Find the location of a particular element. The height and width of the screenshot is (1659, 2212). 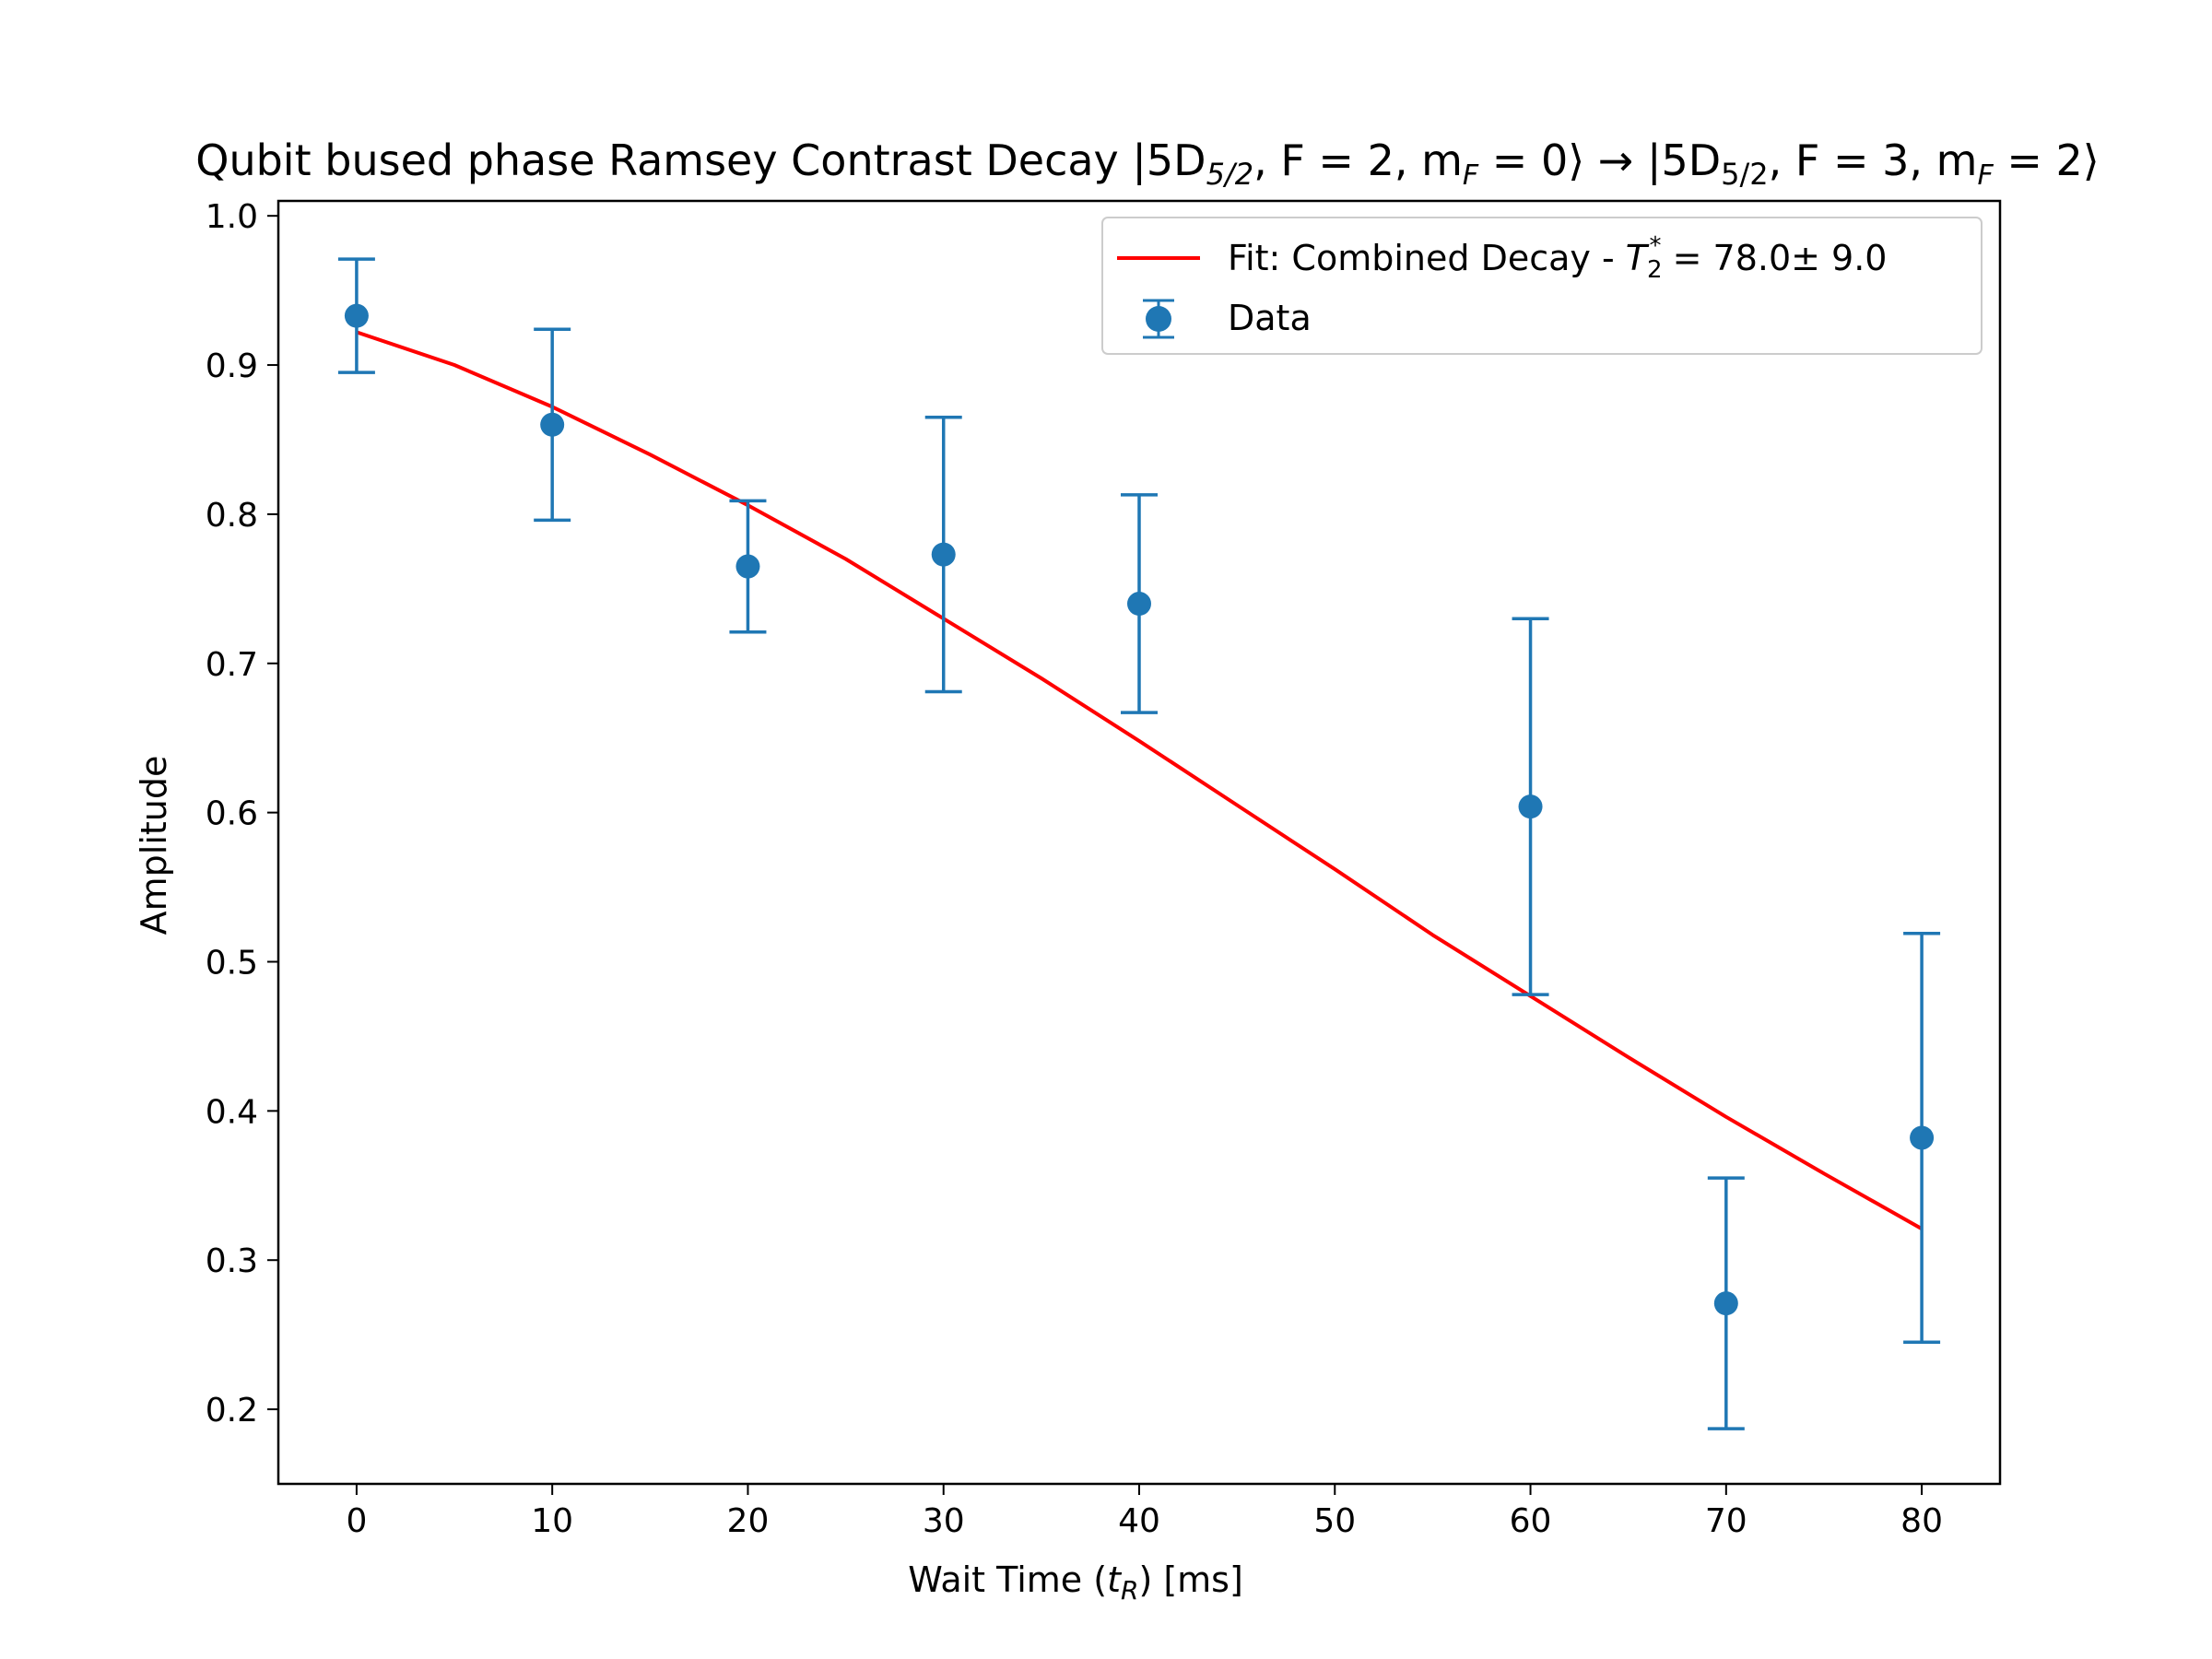

x-tick-label: 80 is located at coordinates (1921, 1521).